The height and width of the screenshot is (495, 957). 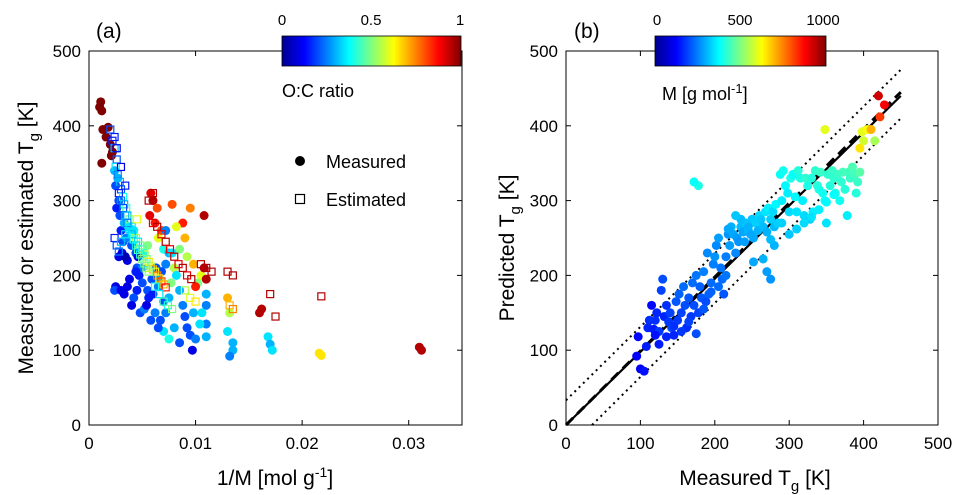 What do you see at coordinates (640, 443) in the screenshot?
I see `x-tick-label-b-1: 100` at bounding box center [640, 443].